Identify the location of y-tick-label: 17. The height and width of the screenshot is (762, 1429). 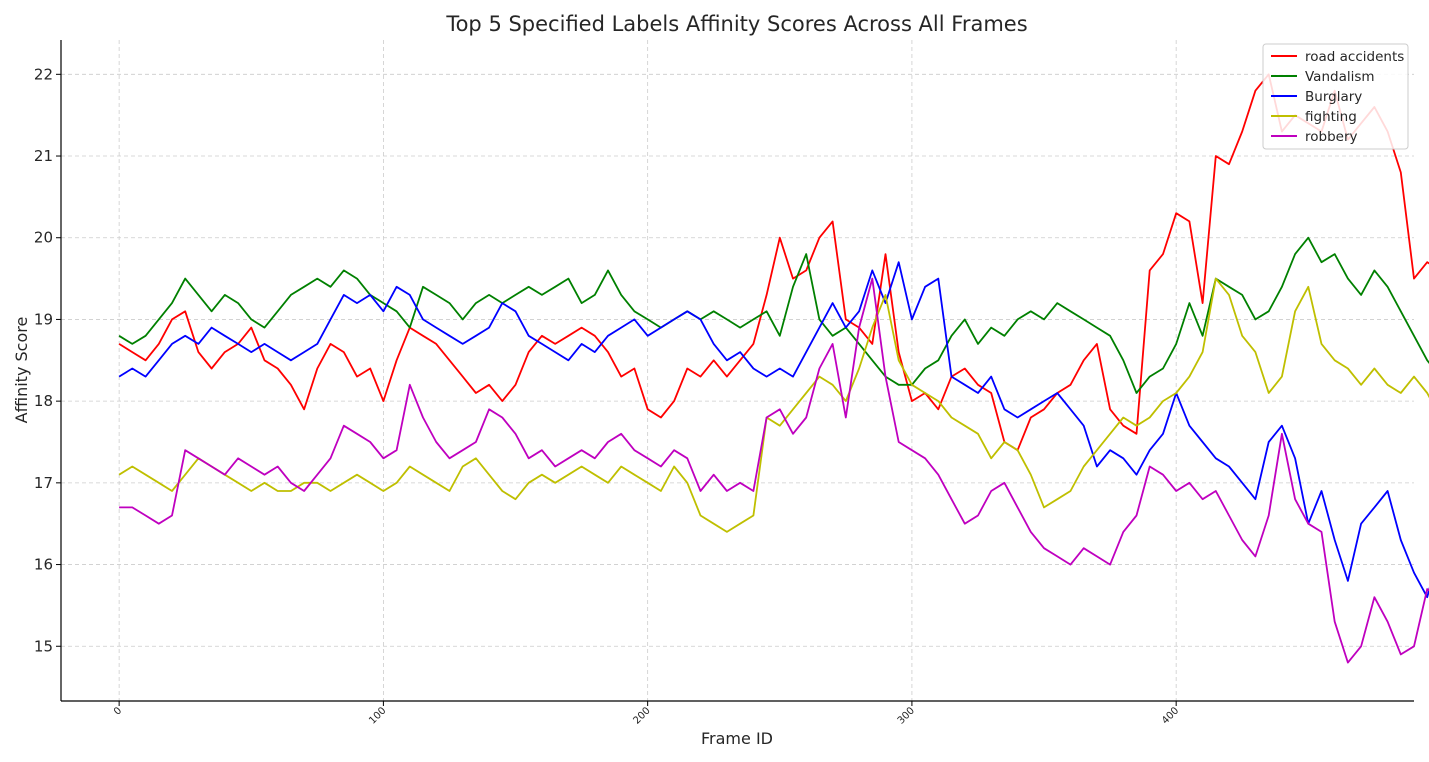
(43, 483).